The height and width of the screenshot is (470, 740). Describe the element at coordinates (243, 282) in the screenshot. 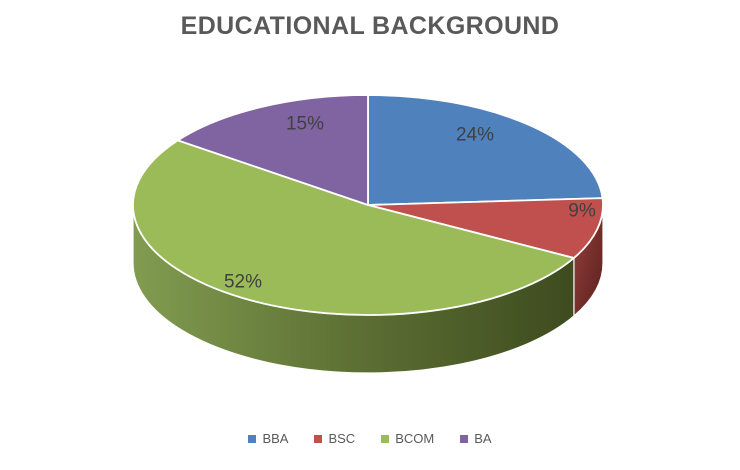

I see `pie-data-label-bcom: 52%` at that location.